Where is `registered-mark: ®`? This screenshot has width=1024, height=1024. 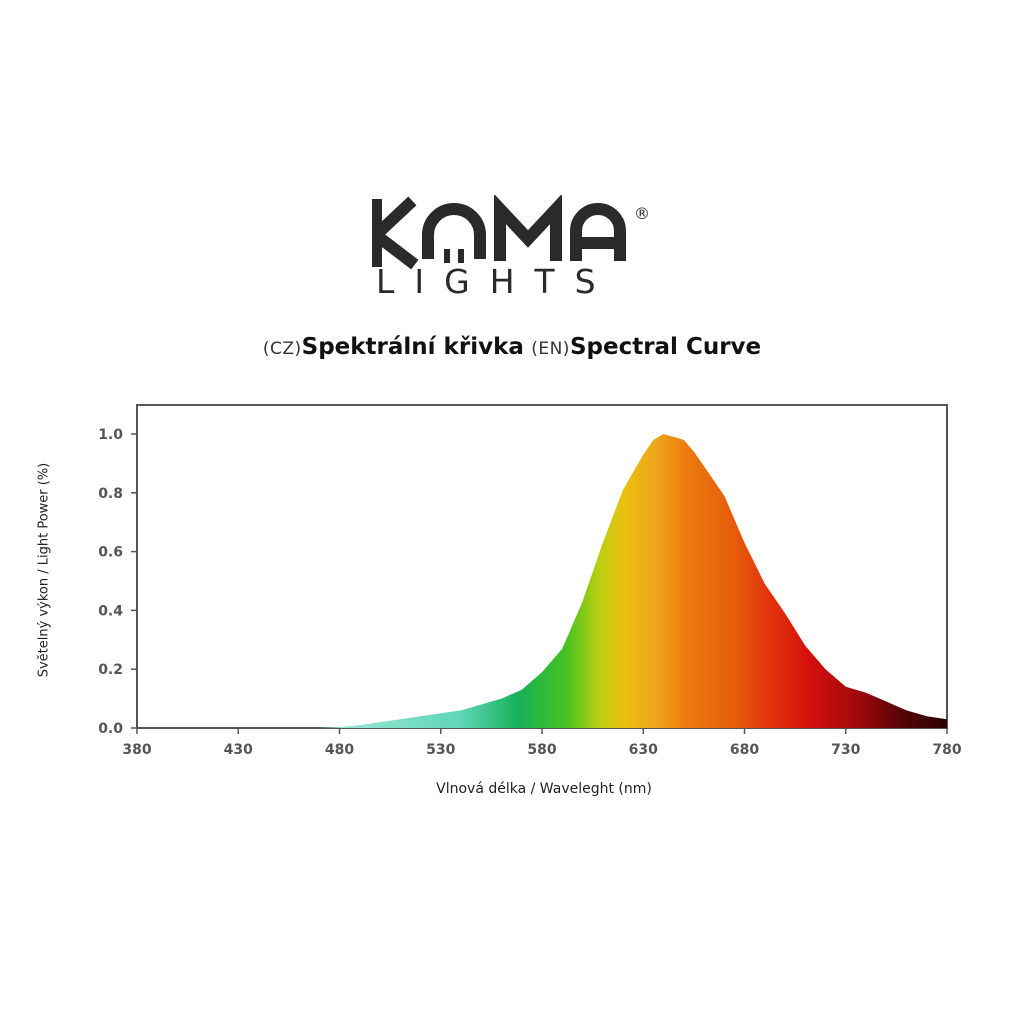
registered-mark: ® is located at coordinates (642, 213).